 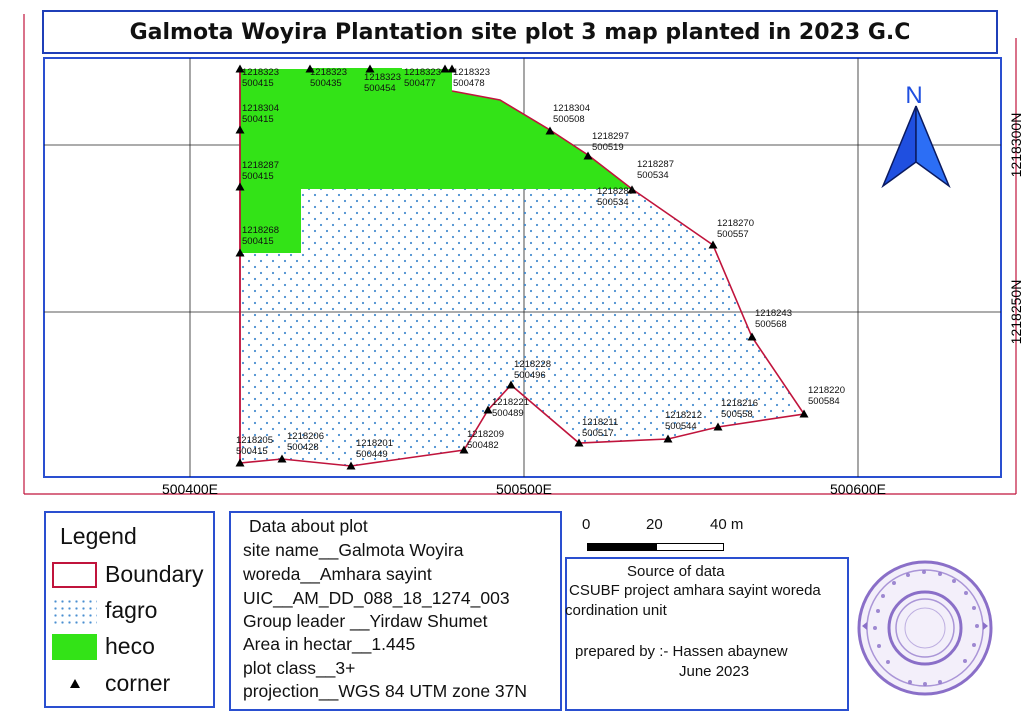 I want to click on legend-item-boundary: Boundary, so click(x=127, y=574).